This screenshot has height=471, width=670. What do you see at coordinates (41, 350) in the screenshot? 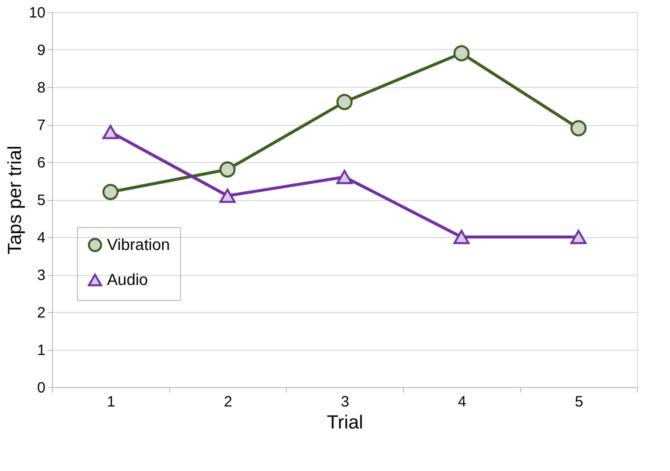
I see `y-tick-label: 1` at bounding box center [41, 350].